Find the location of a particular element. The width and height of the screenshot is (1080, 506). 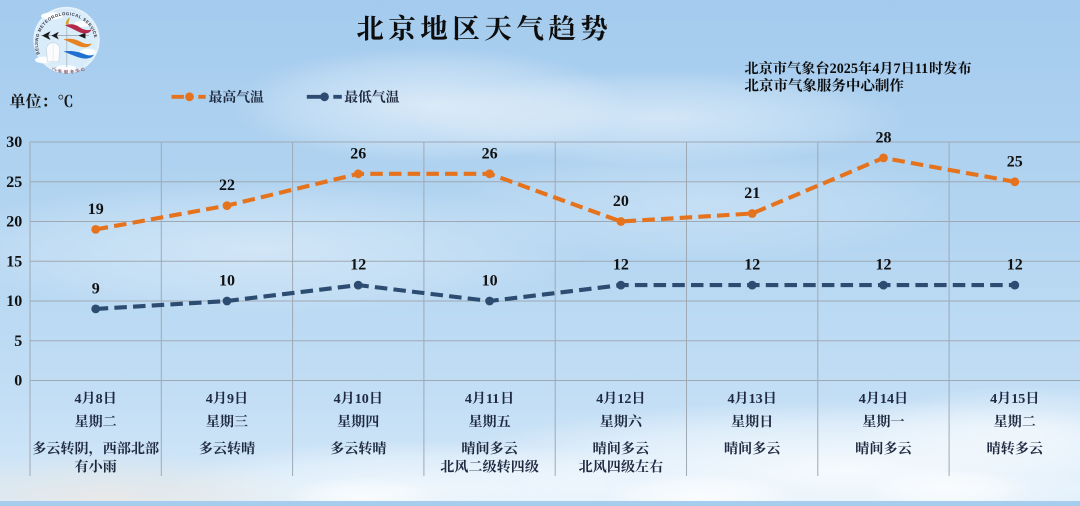

svg-text: 5 is located at coordinates (18, 341).